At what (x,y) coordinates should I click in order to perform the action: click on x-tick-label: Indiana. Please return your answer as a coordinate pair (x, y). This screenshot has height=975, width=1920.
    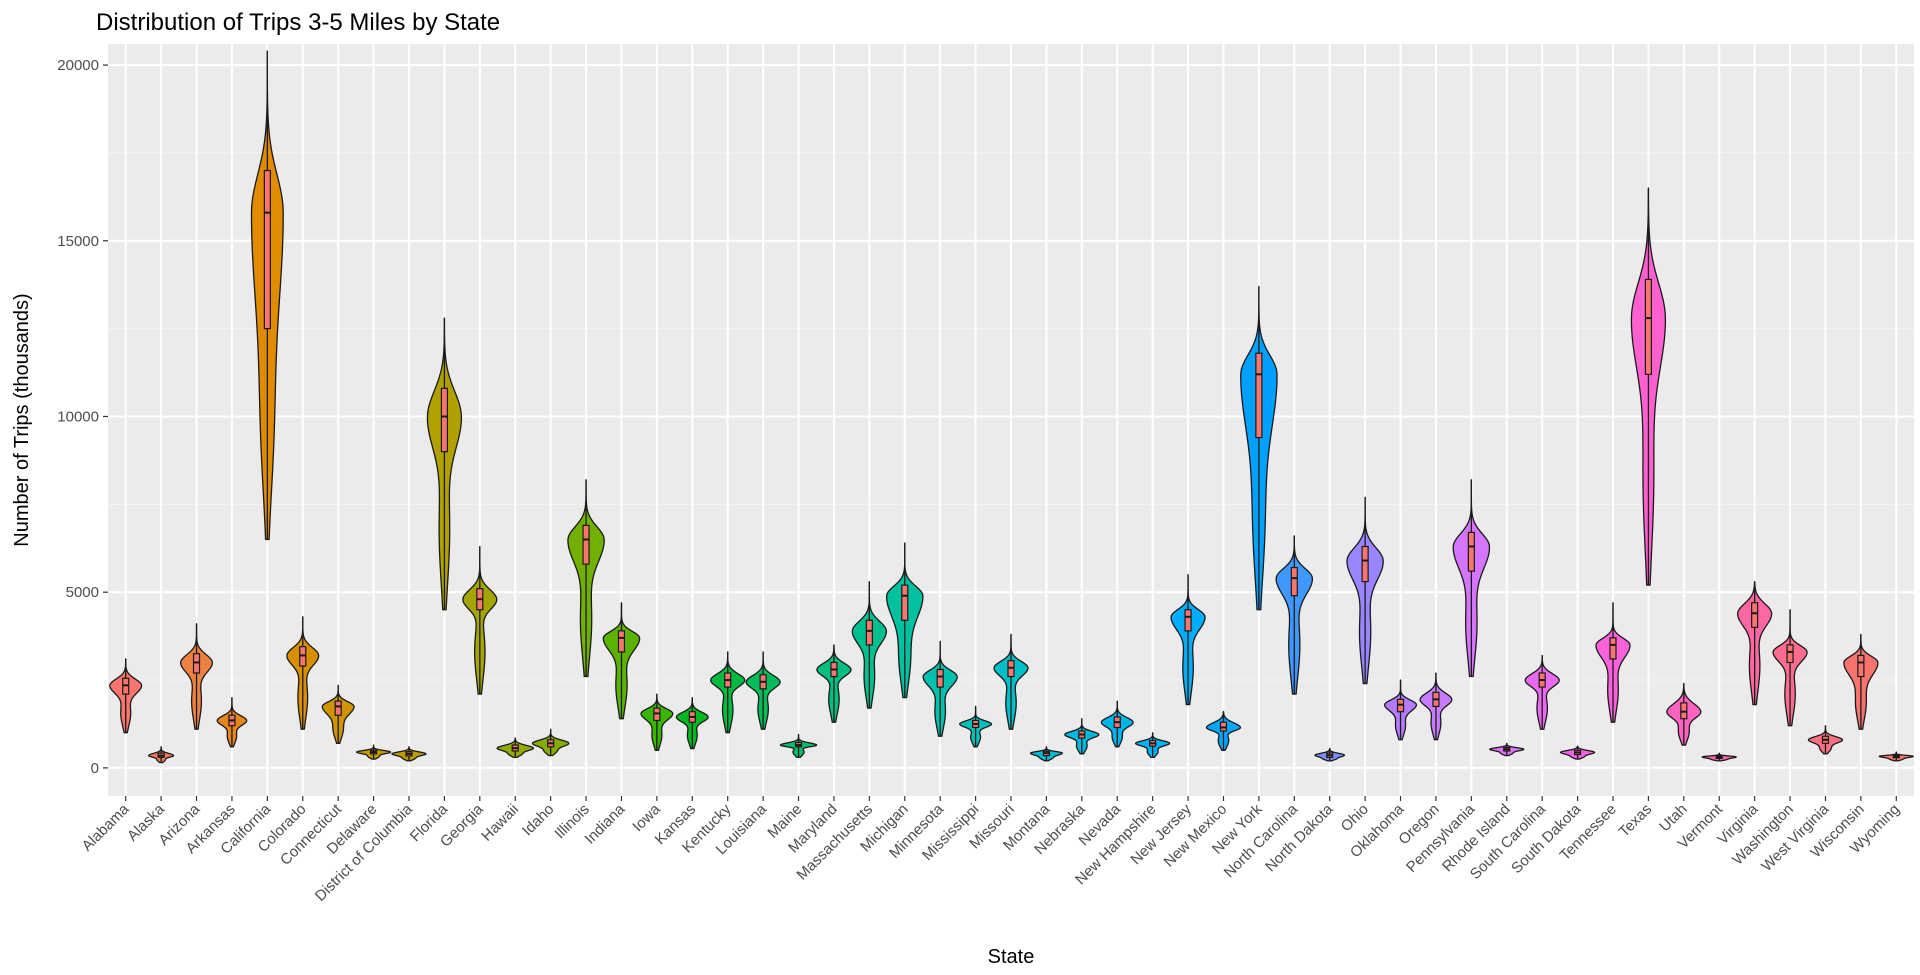
    Looking at the image, I should click on (604, 823).